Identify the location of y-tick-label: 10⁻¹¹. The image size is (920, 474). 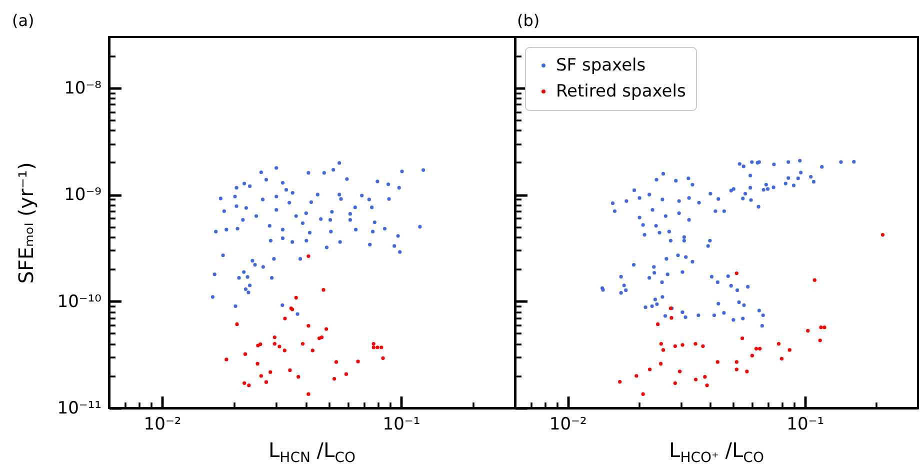
(79, 408).